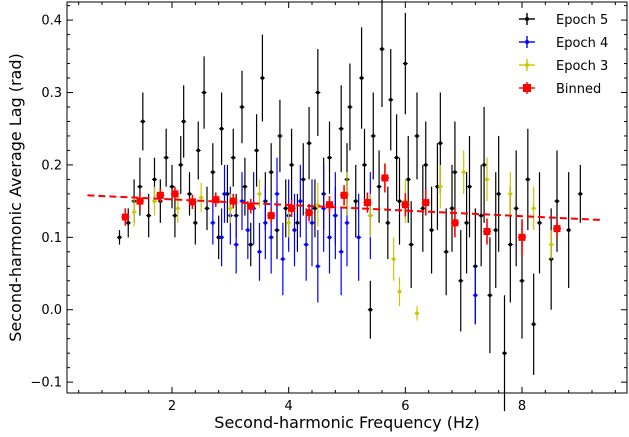 Image resolution: width=629 pixels, height=437 pixels. Describe the element at coordinates (289, 406) in the screenshot. I see `x-tick-label: 4` at that location.